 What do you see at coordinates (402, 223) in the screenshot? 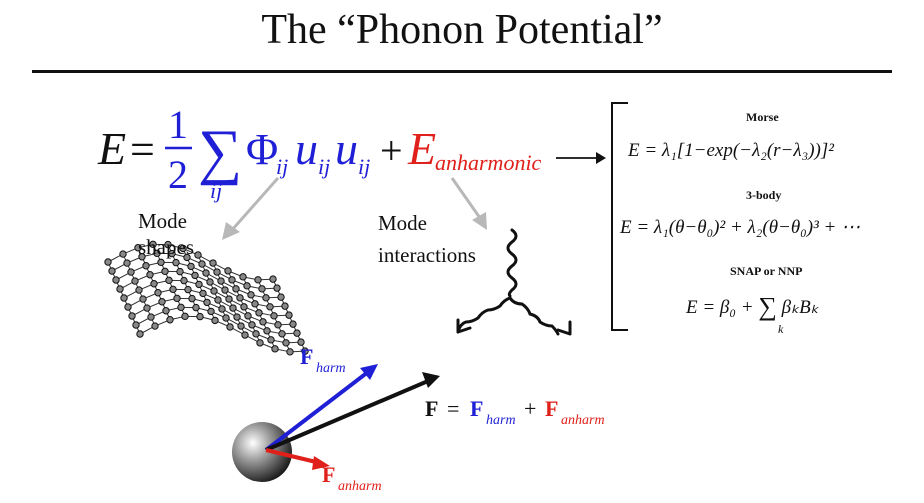
I see `mode-inter-line1: Mode` at bounding box center [402, 223].